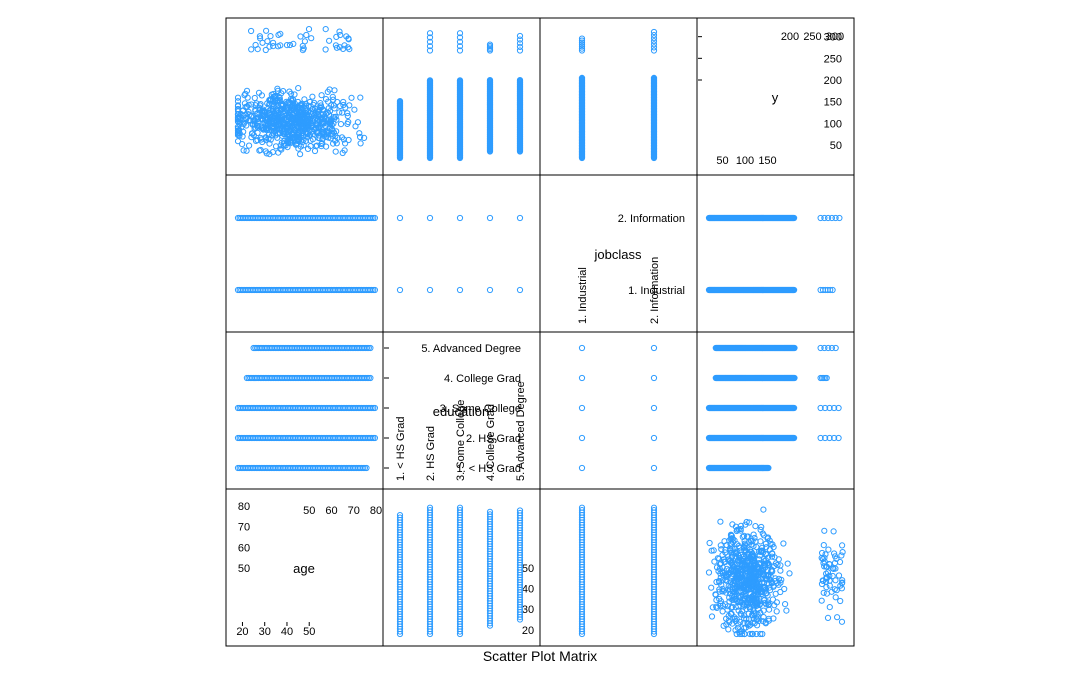 Image resolution: width=1080 pixels, height=675 pixels. Describe the element at coordinates (833, 38) in the screenshot. I see `y-tick-label: 300` at that location.